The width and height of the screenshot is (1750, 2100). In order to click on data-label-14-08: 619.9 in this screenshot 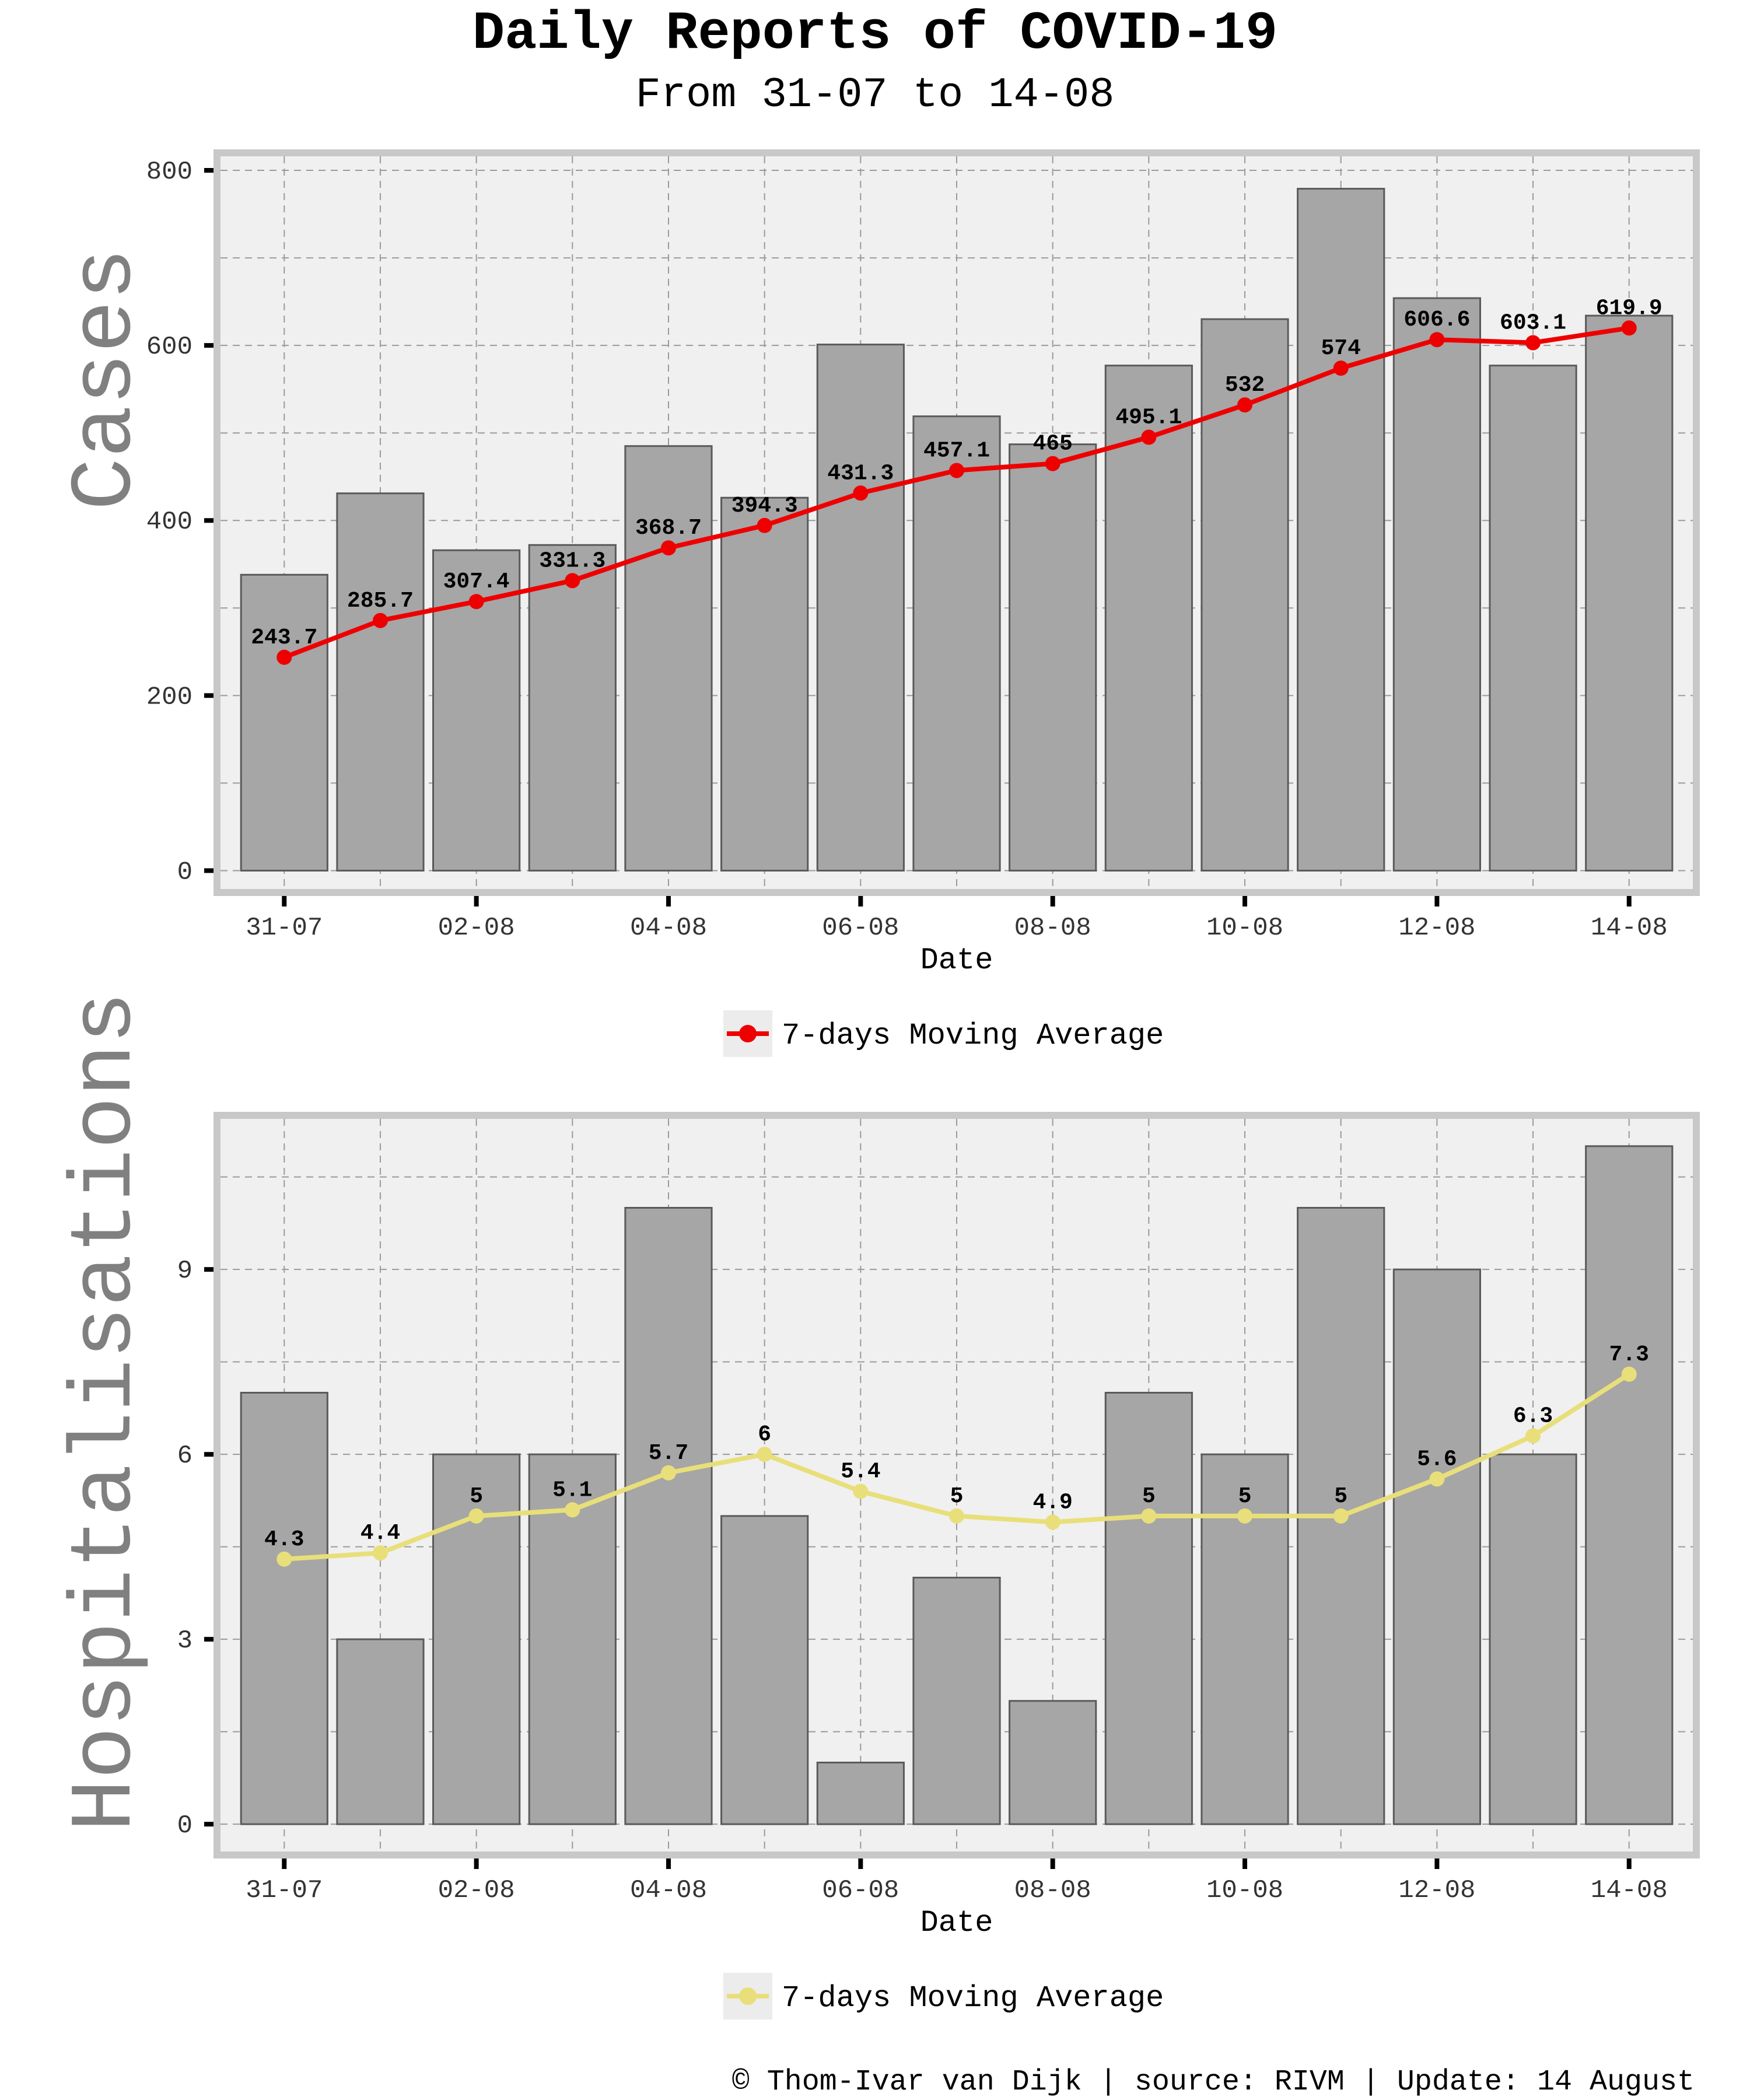, I will do `click(1629, 308)`.